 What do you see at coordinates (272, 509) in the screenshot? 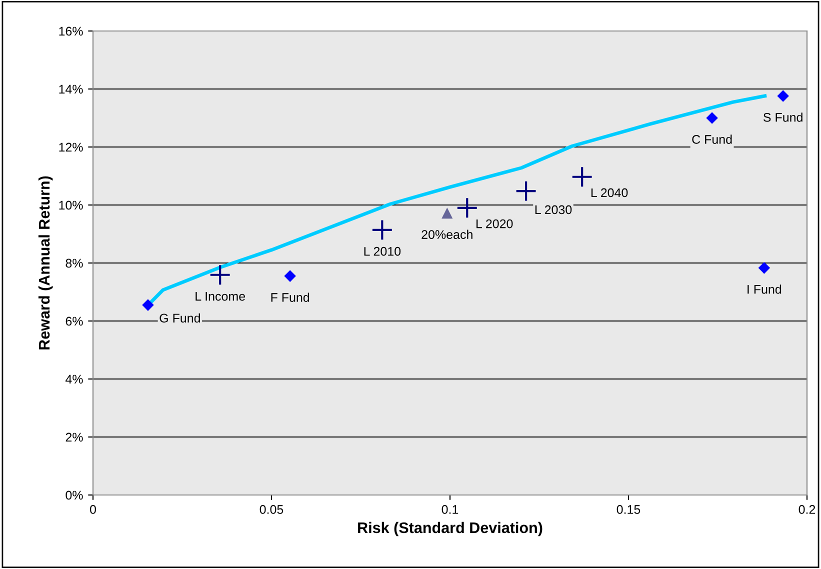
I see `x-tick-label: 0.05` at bounding box center [272, 509].